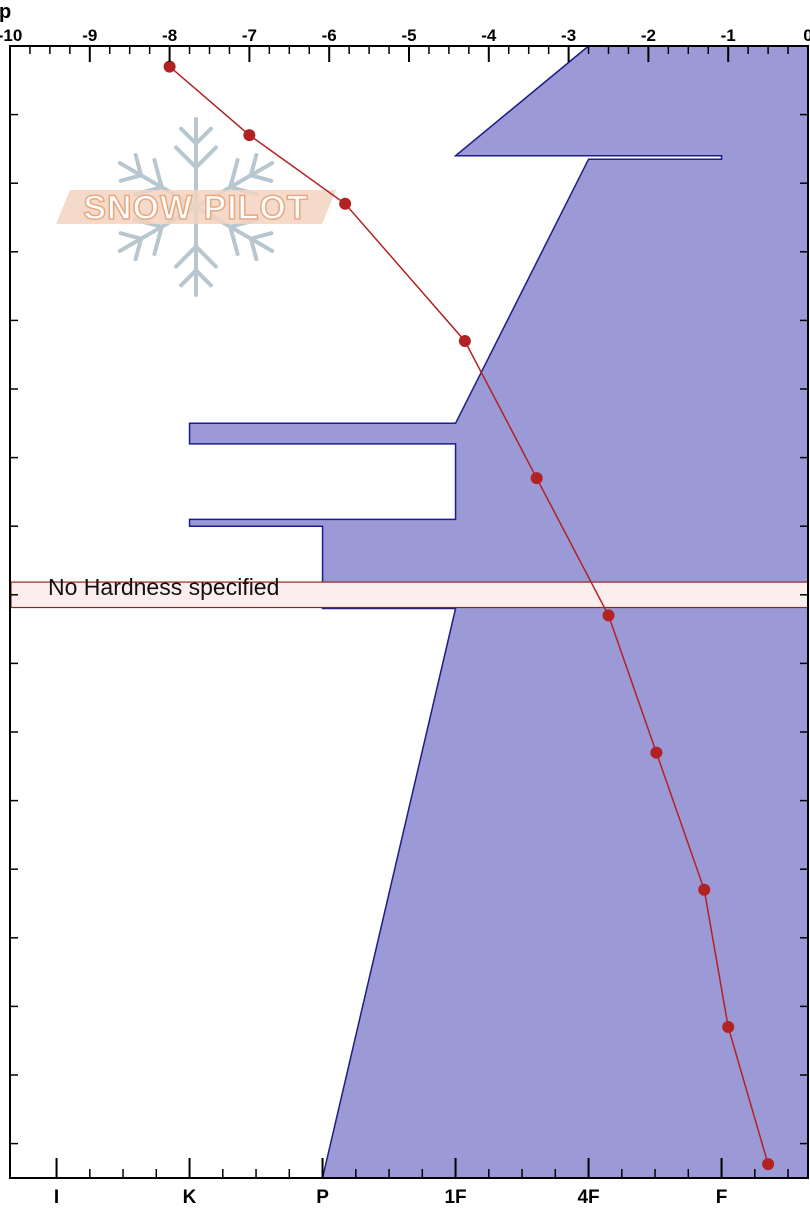  What do you see at coordinates (169, 35) in the screenshot?
I see `temp-tick-label-2: -8` at bounding box center [169, 35].